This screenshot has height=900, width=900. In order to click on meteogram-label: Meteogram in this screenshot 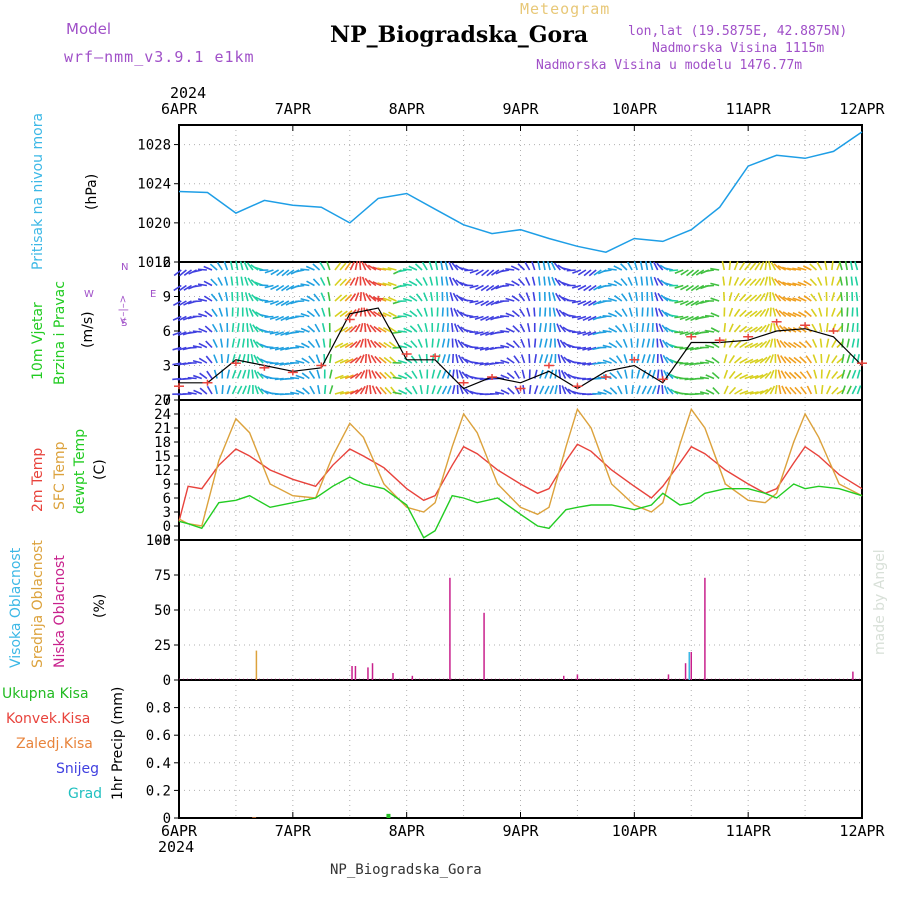, I will do `click(565, 9)`.